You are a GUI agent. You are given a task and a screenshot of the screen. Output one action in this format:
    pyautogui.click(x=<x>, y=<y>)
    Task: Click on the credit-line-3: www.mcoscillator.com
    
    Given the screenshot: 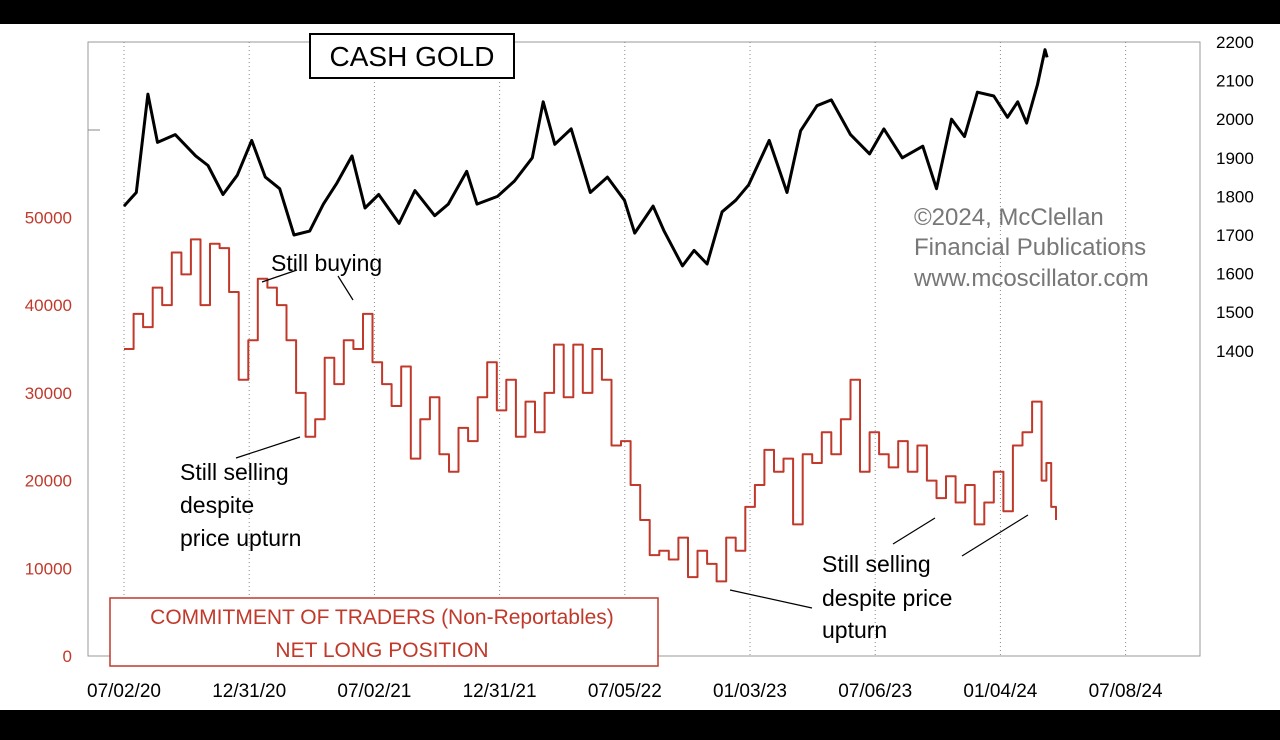 What is the action you would take?
    pyautogui.click(x=1031, y=278)
    